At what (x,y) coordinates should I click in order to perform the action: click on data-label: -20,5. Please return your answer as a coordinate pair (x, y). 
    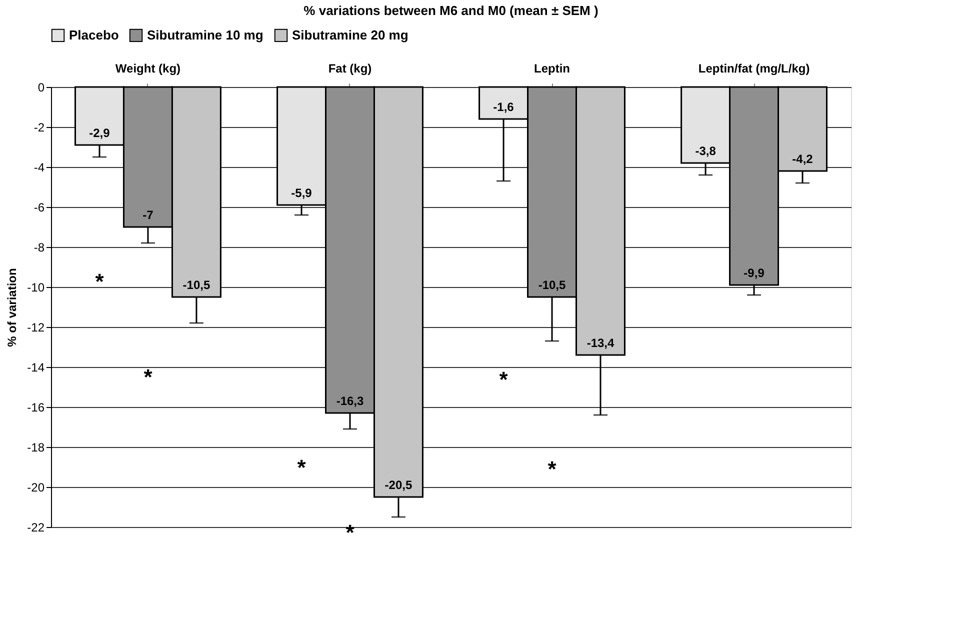
    Looking at the image, I should click on (398, 485).